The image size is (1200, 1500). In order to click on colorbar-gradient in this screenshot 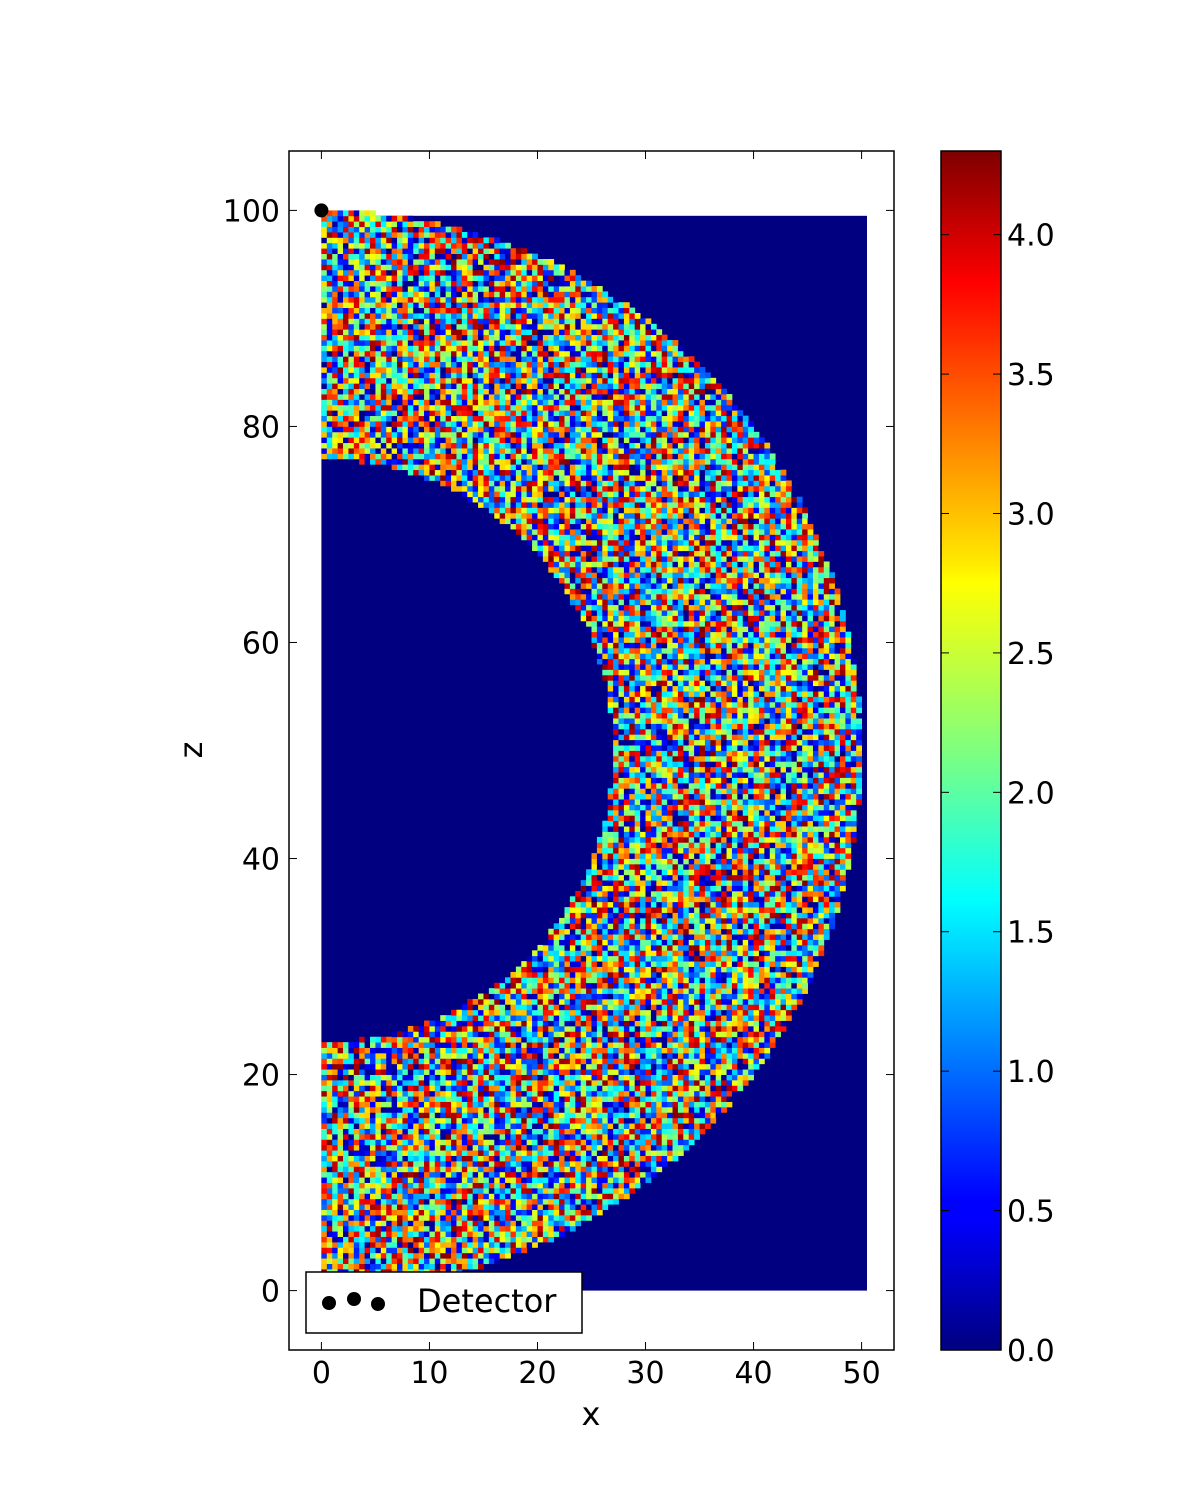, I will do `click(971, 750)`.